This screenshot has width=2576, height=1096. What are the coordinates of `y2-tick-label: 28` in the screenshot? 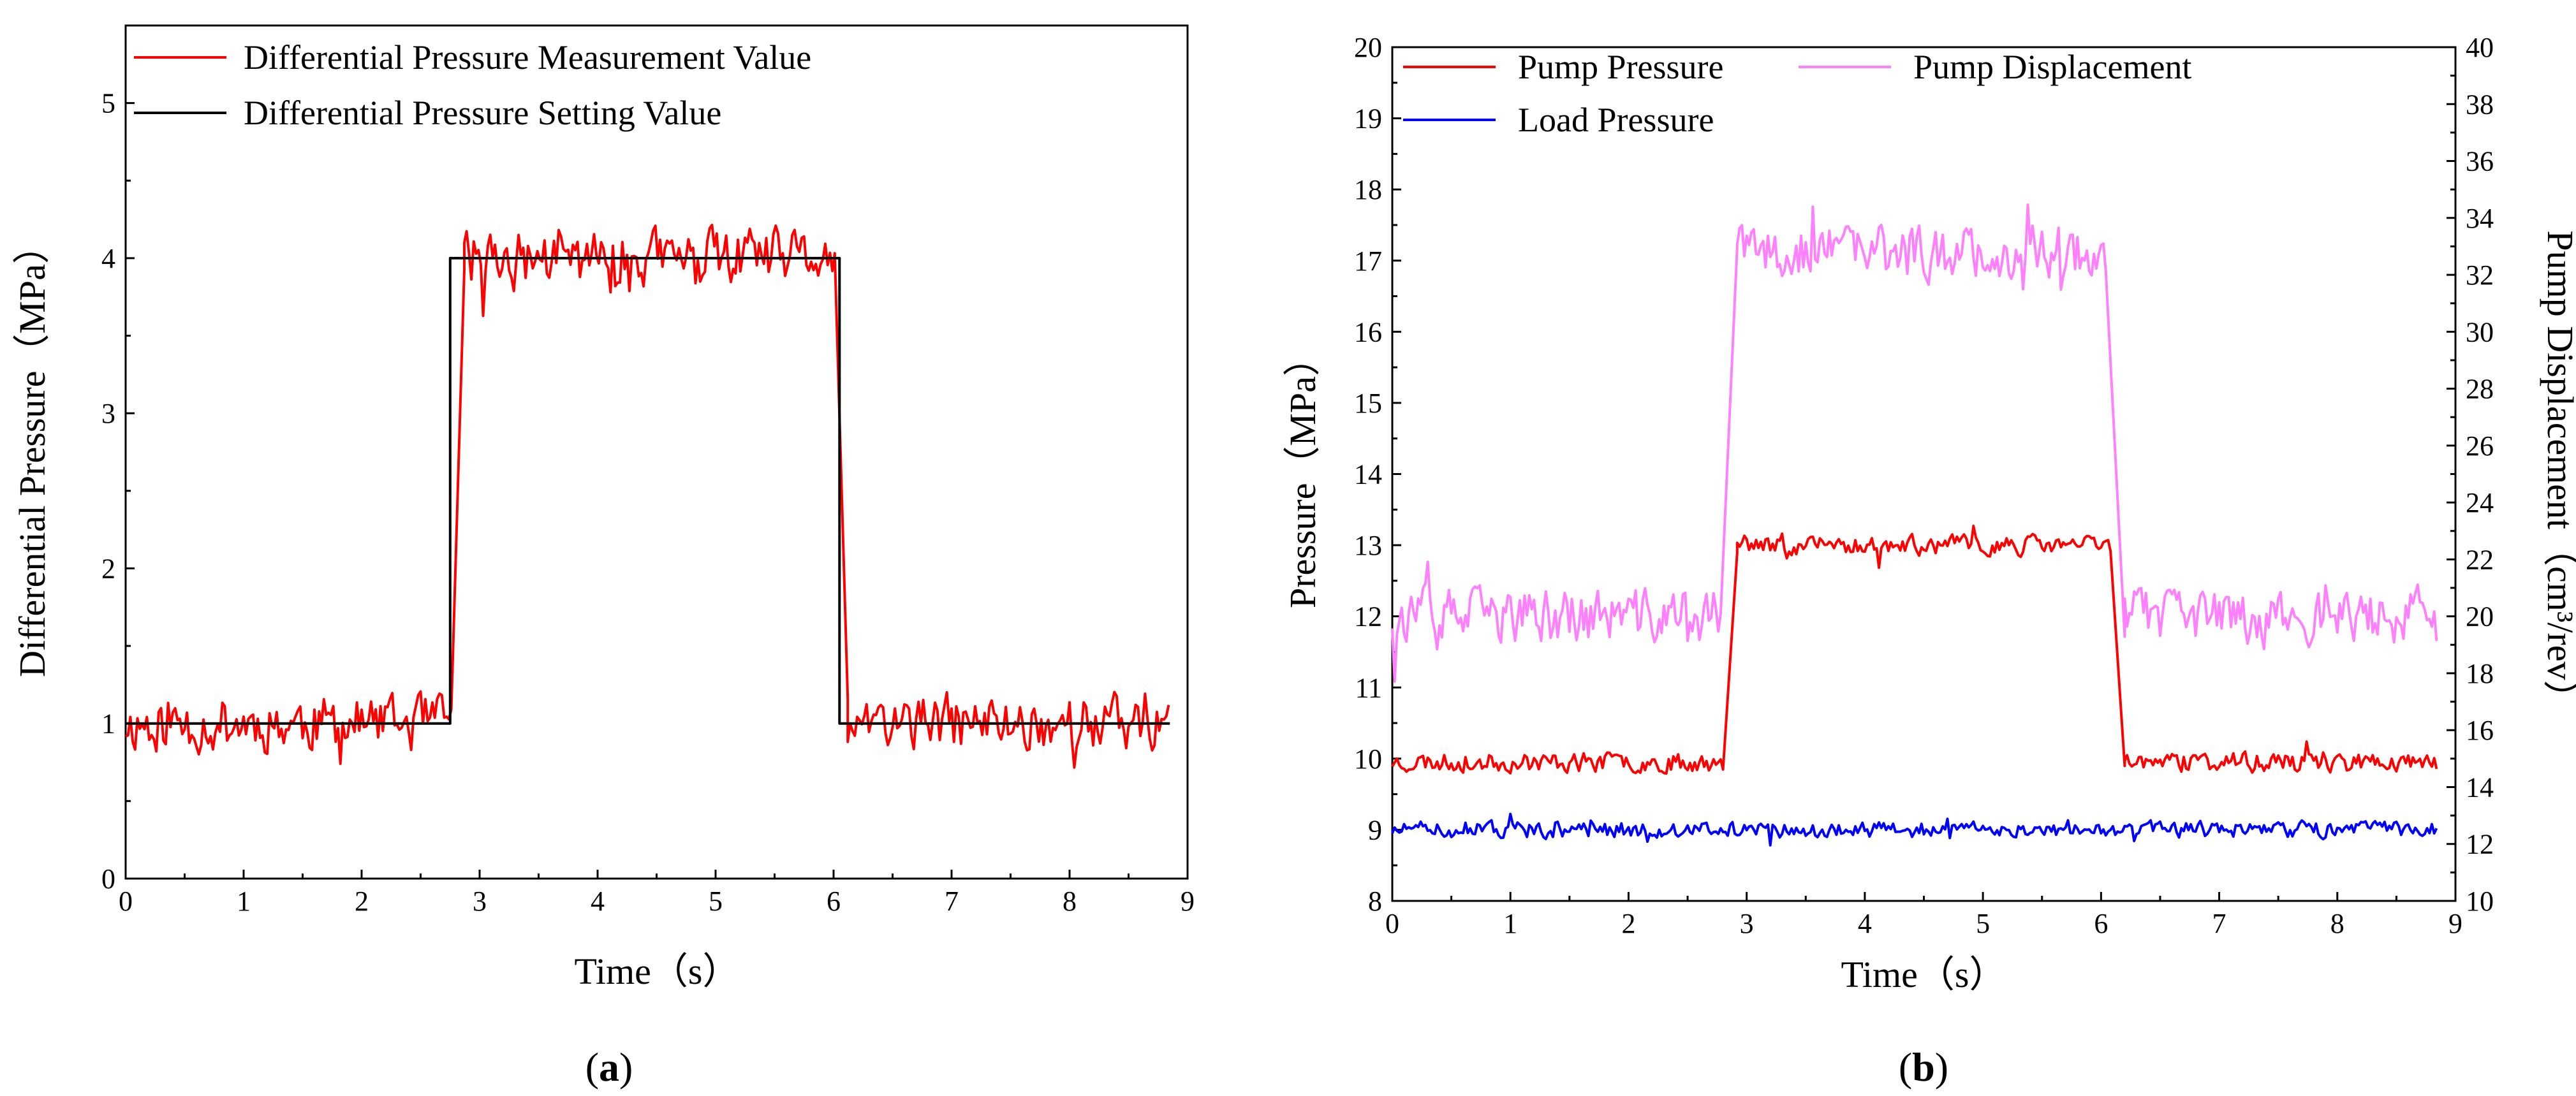 It's located at (2480, 389).